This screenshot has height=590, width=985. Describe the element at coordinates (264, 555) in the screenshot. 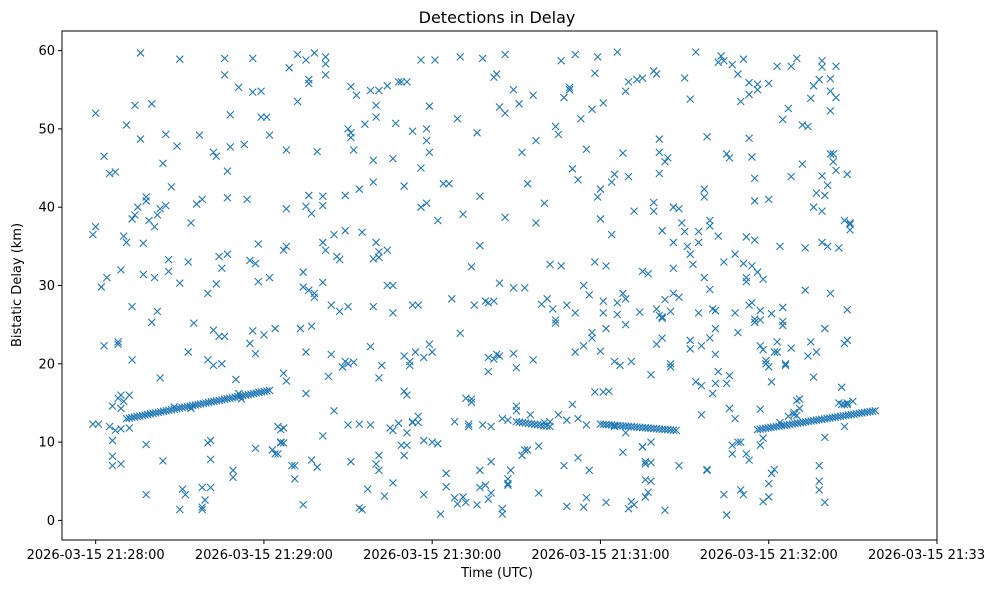

I see `x-tick-label: 2026-03-15 21:29:00` at that location.